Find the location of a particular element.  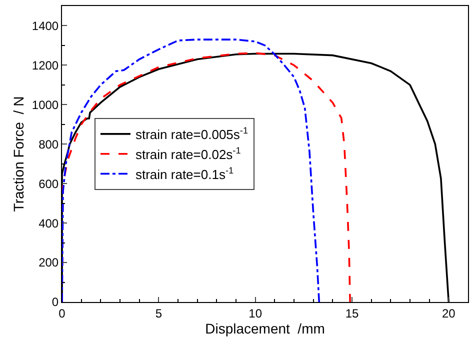

y-tick-label: 600 is located at coordinates (48, 183).